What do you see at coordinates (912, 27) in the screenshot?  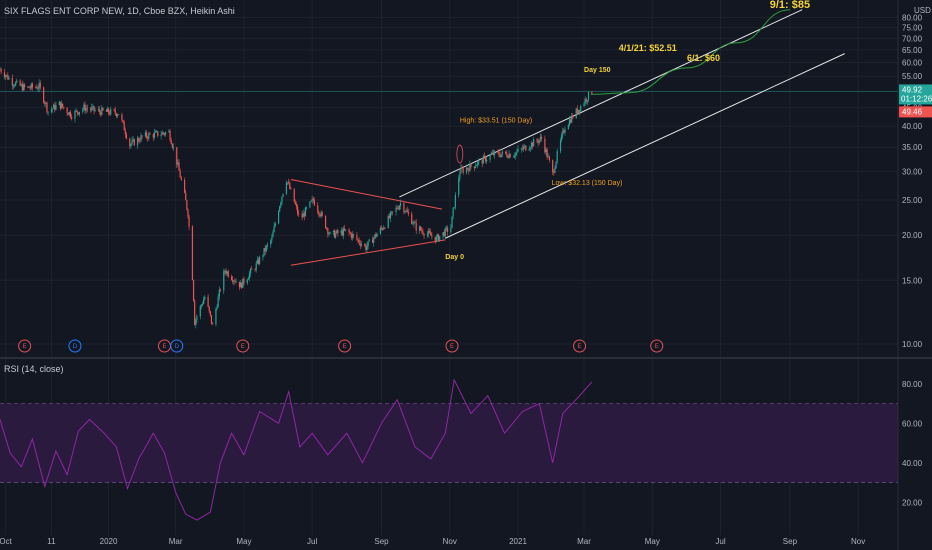 I see `y-tick-label: 75.00` at bounding box center [912, 27].